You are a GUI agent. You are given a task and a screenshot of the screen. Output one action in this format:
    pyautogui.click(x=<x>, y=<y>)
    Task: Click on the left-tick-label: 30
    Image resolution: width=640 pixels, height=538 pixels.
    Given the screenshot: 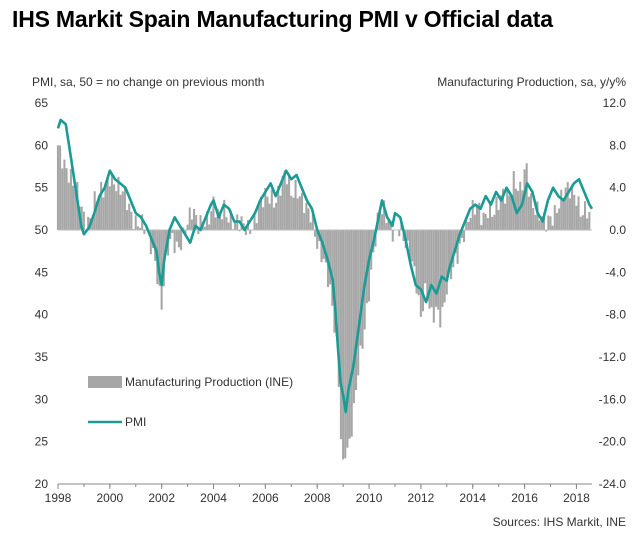 What is the action you would take?
    pyautogui.click(x=42, y=399)
    